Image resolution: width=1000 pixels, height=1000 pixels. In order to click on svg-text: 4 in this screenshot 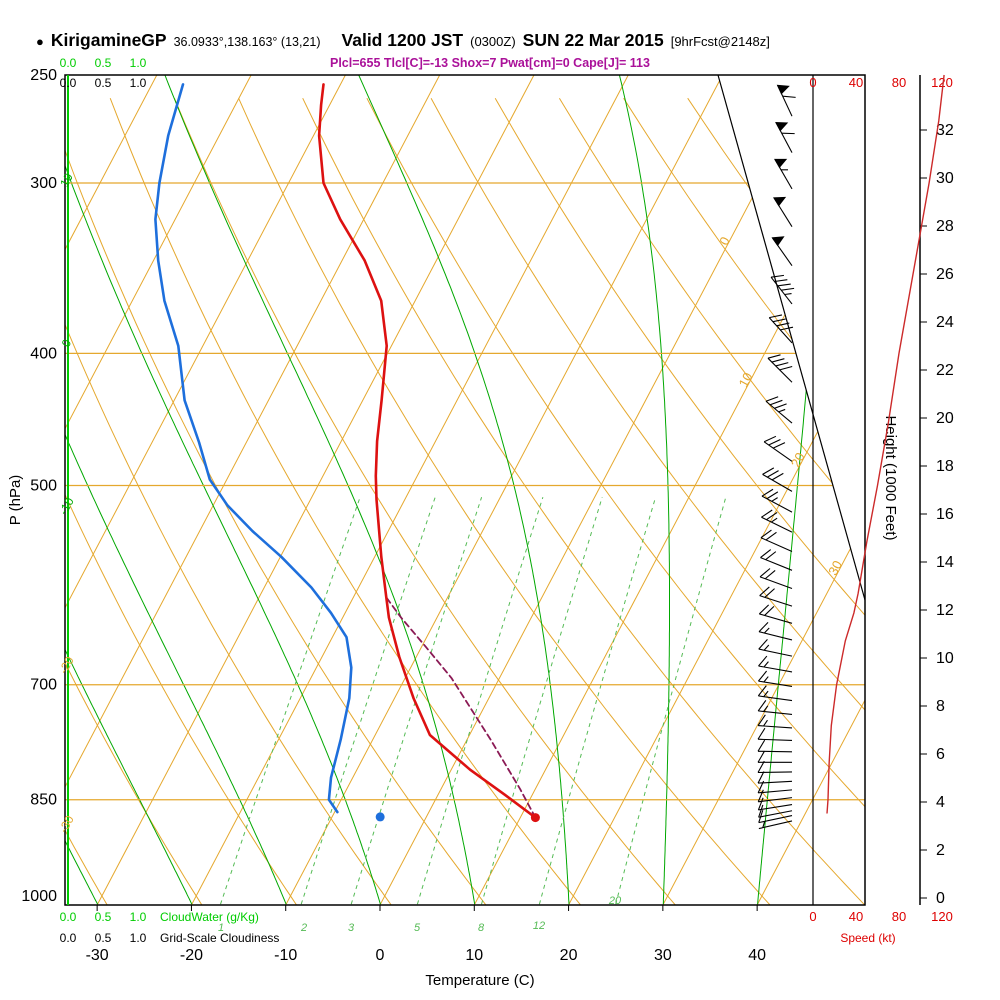, I will do `click(940, 802)`.